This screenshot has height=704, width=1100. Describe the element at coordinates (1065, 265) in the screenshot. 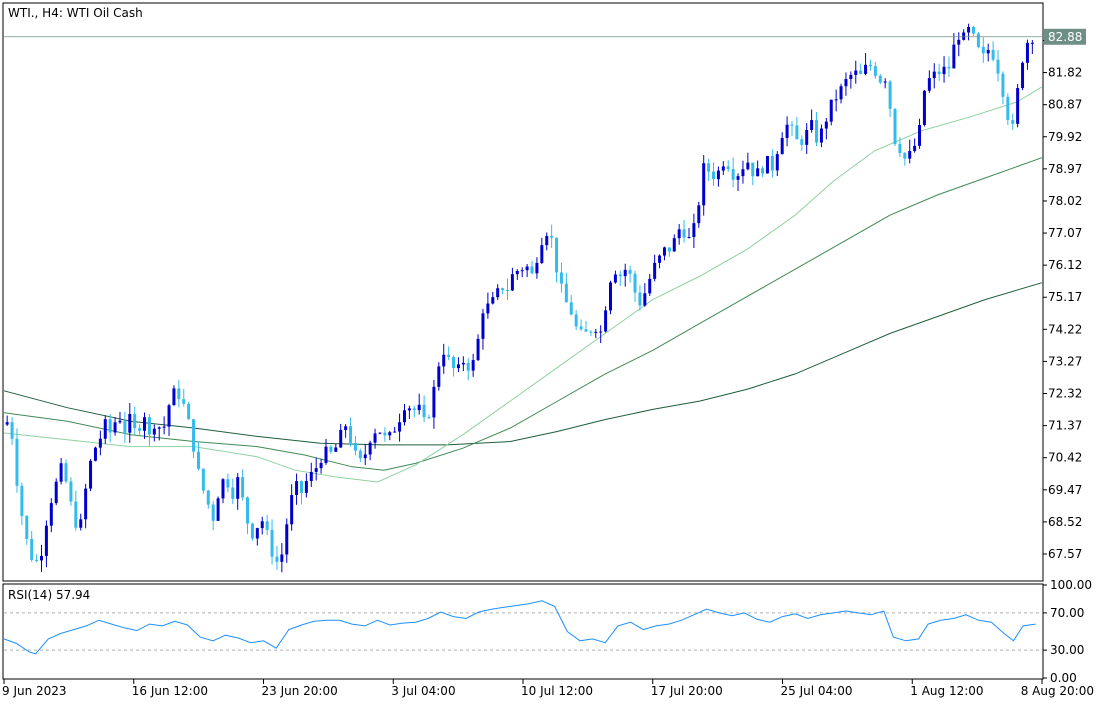

I see `price-tick-label: 76.12` at that location.